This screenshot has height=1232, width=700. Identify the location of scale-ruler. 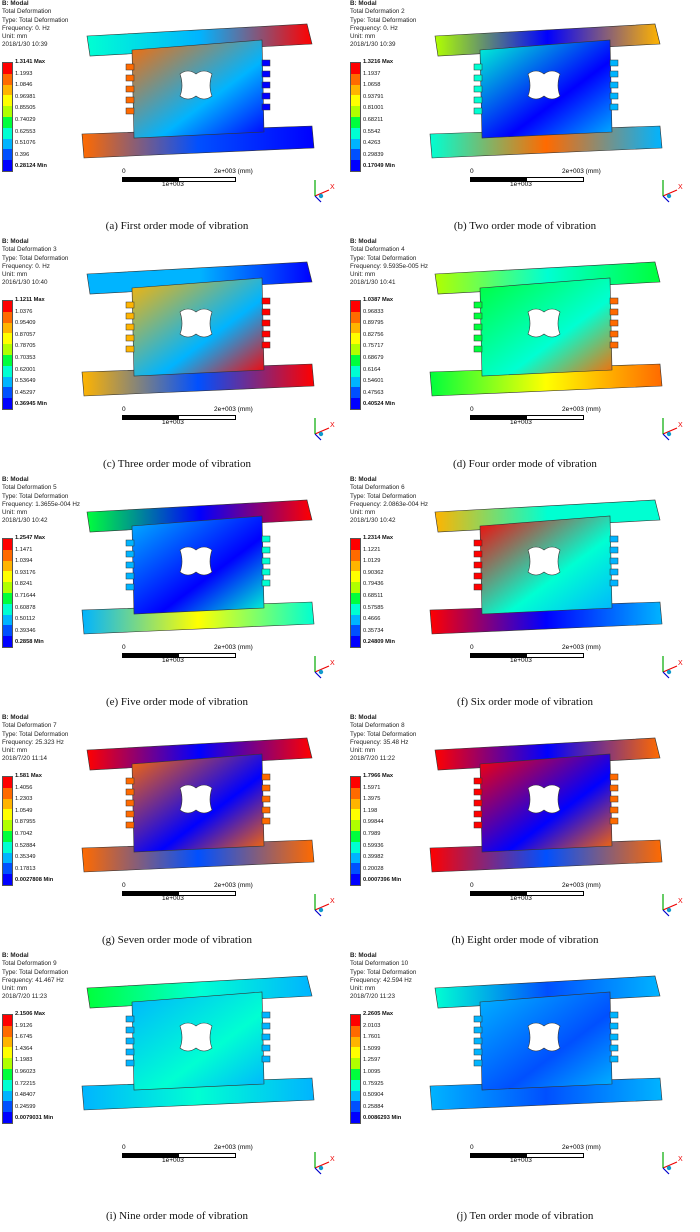
(527, 417).